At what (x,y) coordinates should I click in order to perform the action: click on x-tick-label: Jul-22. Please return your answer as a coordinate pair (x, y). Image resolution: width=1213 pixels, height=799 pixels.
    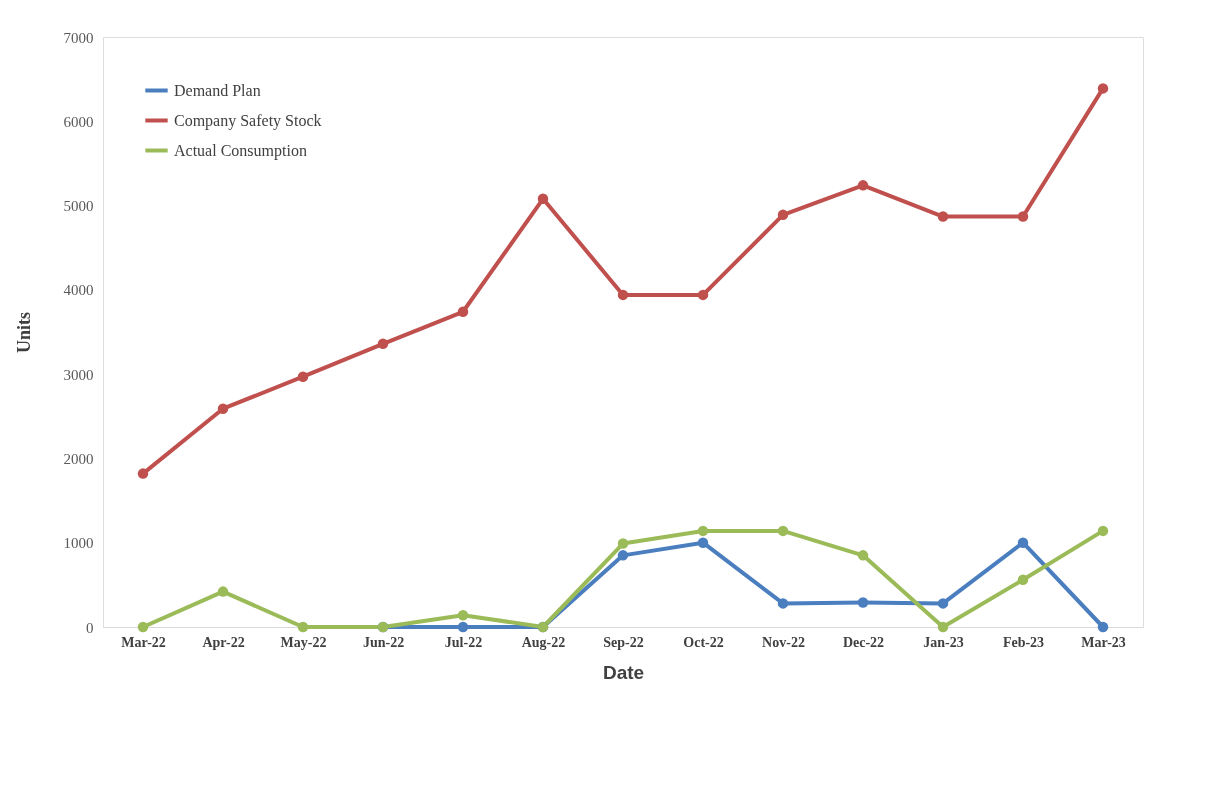
    Looking at the image, I should click on (463, 642).